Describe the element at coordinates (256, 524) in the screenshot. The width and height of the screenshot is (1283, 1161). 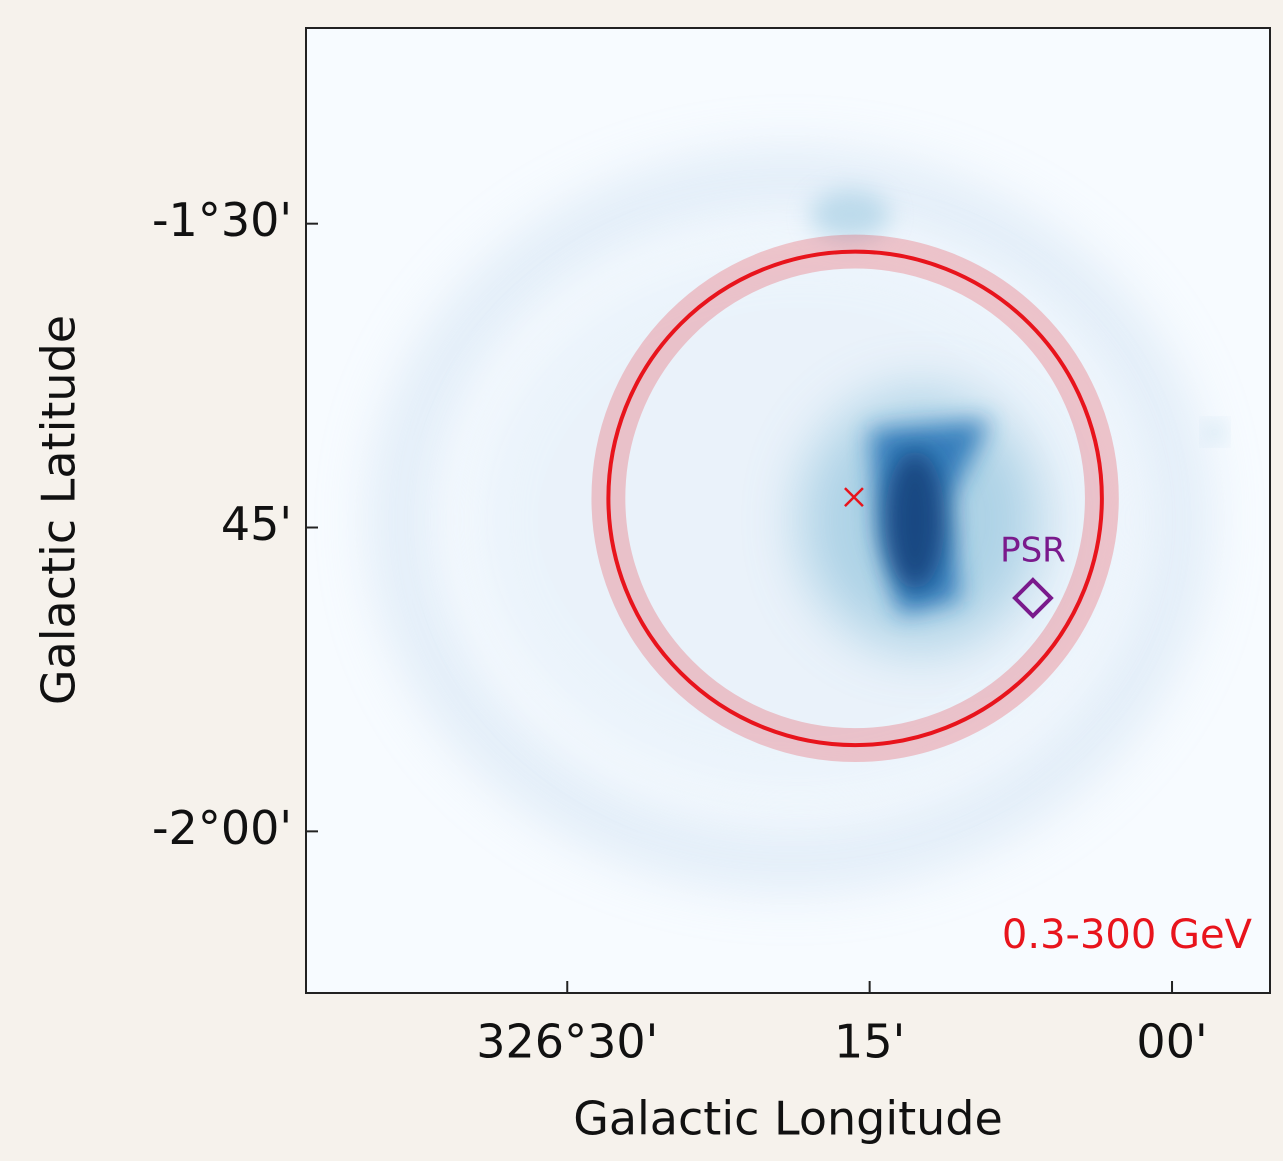
I see `y-tick-label: 45'` at that location.